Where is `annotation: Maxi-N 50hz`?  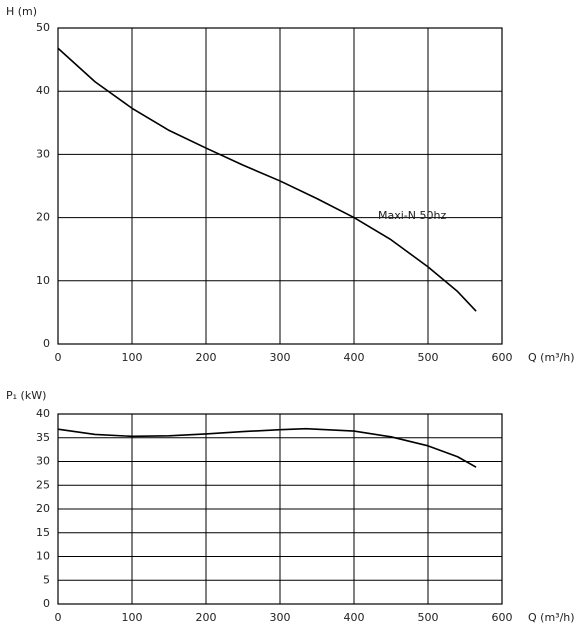
annotation: Maxi-N 50hz is located at coordinates (412, 215).